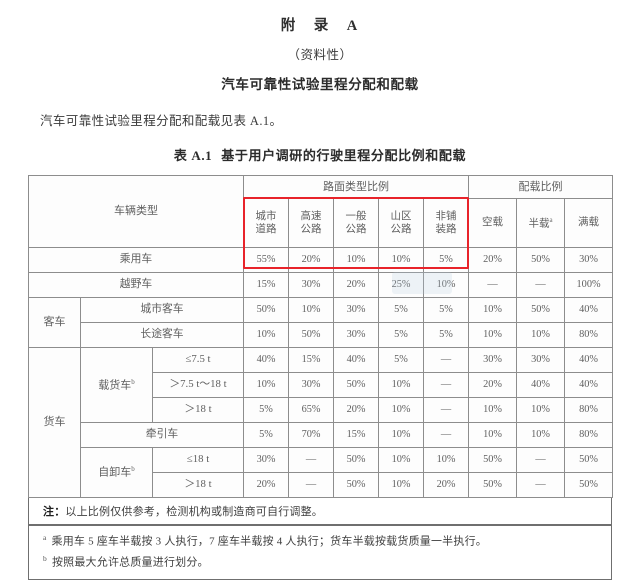  What do you see at coordinates (401, 223) in the screenshot?
I see `header-col-mountain-road: 山区 公路` at bounding box center [401, 223].